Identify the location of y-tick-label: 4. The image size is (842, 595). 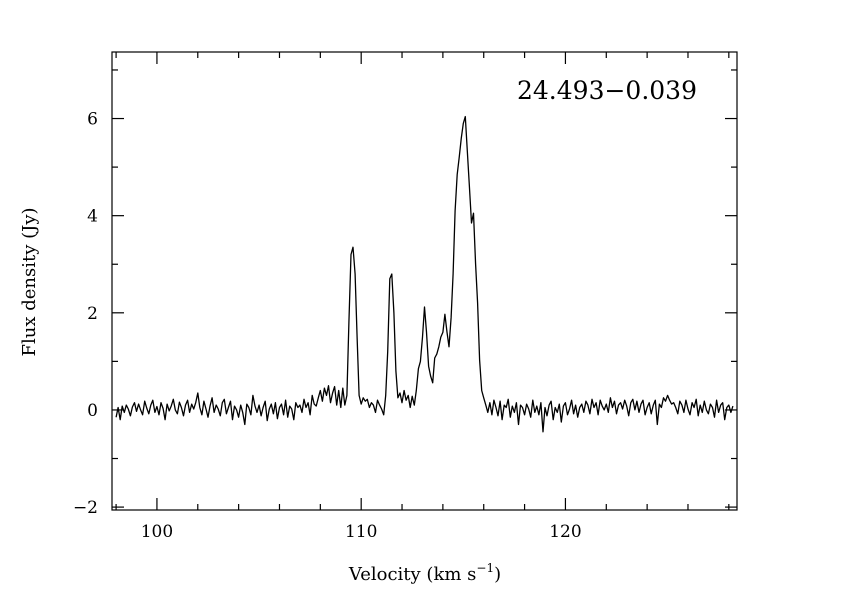
(92, 217).